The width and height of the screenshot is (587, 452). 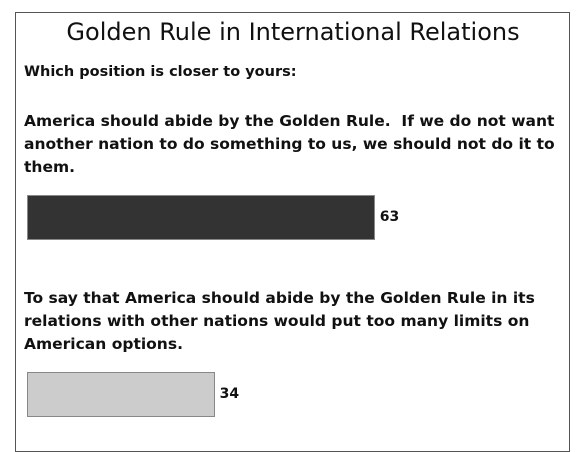 What do you see at coordinates (389, 217) in the screenshot?
I see `value-label: 63` at bounding box center [389, 217].